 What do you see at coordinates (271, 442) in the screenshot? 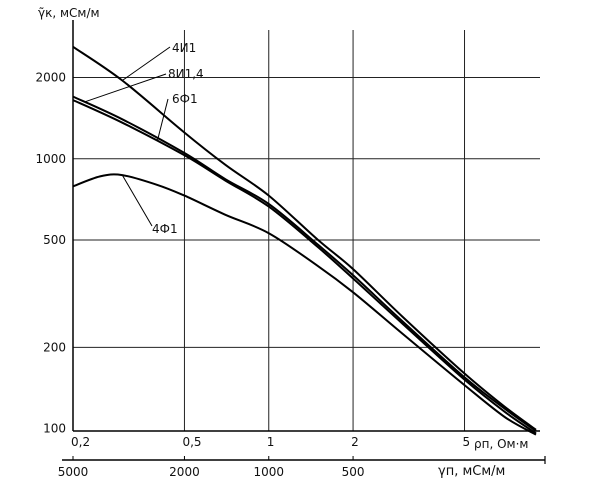
I see `x-tick-label: 1` at bounding box center [271, 442].